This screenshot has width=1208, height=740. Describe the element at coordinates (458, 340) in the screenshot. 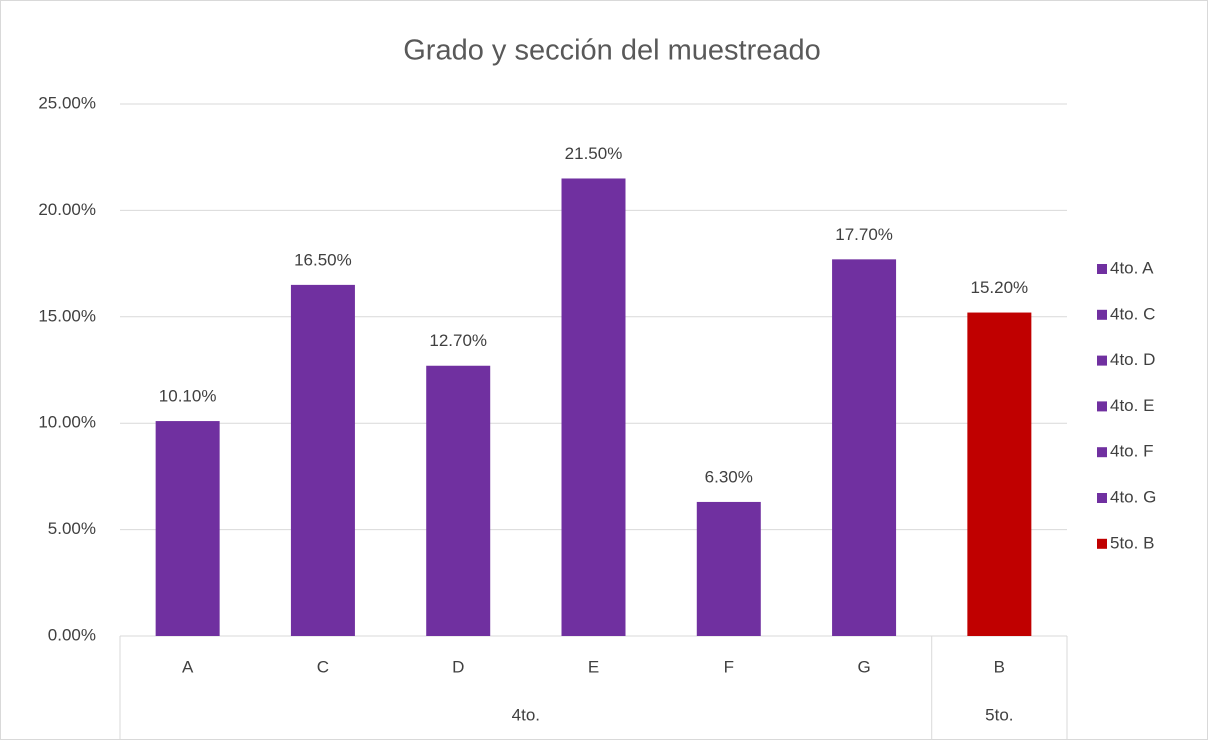

I see `data-label: 12.70%` at that location.